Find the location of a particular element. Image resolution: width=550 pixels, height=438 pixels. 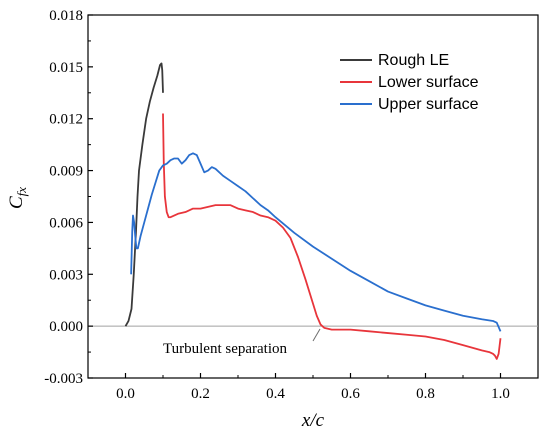

x-tick-label: 0.4 is located at coordinates (275, 394).